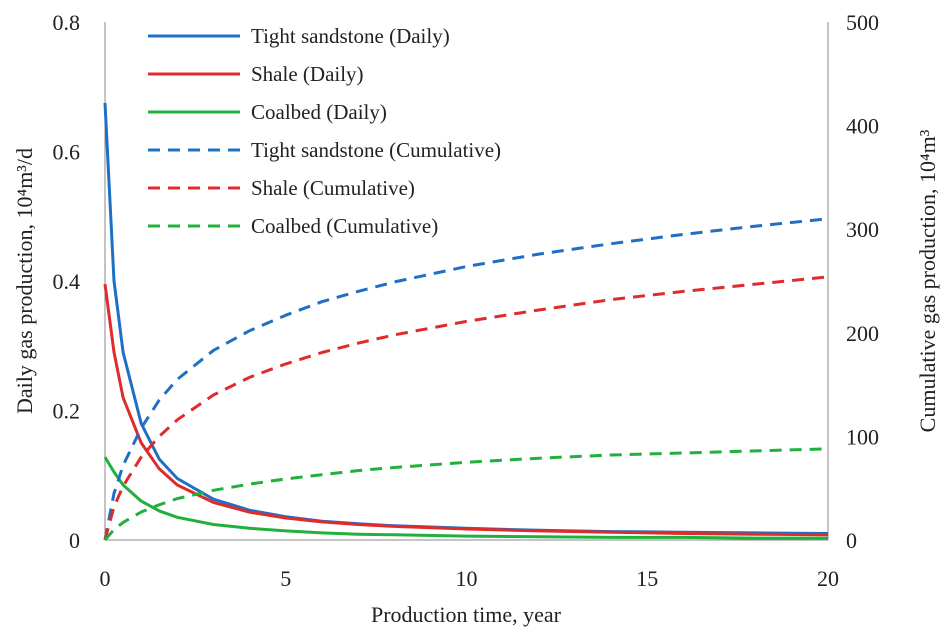 Image resolution: width=950 pixels, height=635 pixels. Describe the element at coordinates (74, 540) in the screenshot. I see `left-y-tick-label: 0` at that location.